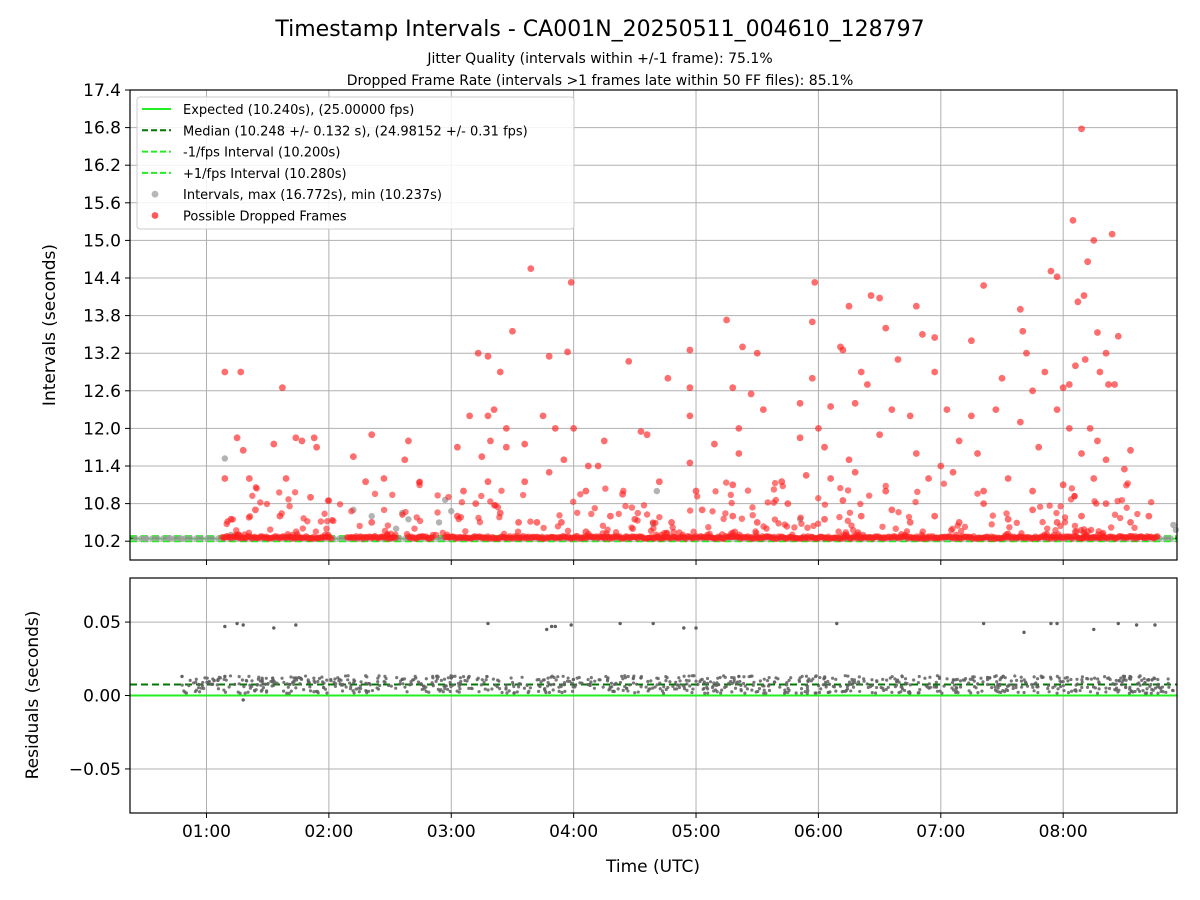 This screenshot has height=900, width=1200. What do you see at coordinates (1175, 530) in the screenshot?
I see `interval-point` at bounding box center [1175, 530].